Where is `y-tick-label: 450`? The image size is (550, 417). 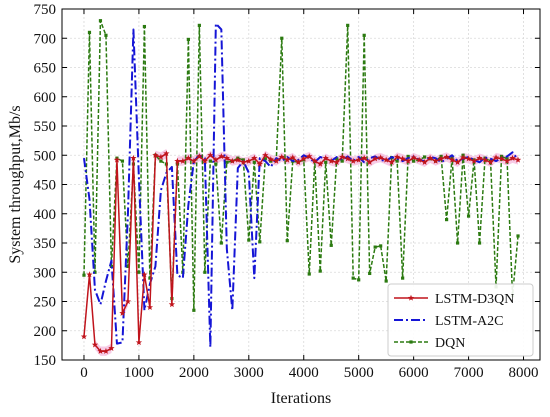 y-tick-label: 450 is located at coordinates (45, 186).